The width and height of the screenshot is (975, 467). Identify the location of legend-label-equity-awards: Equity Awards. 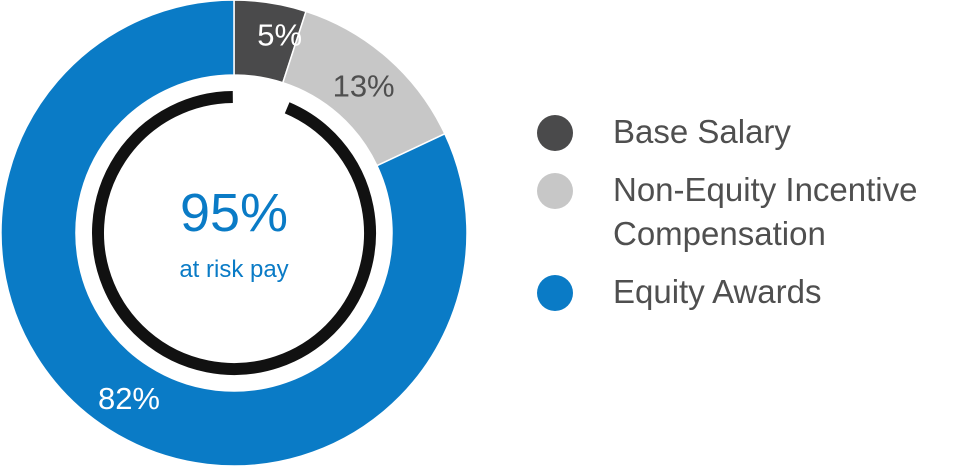
(717, 291).